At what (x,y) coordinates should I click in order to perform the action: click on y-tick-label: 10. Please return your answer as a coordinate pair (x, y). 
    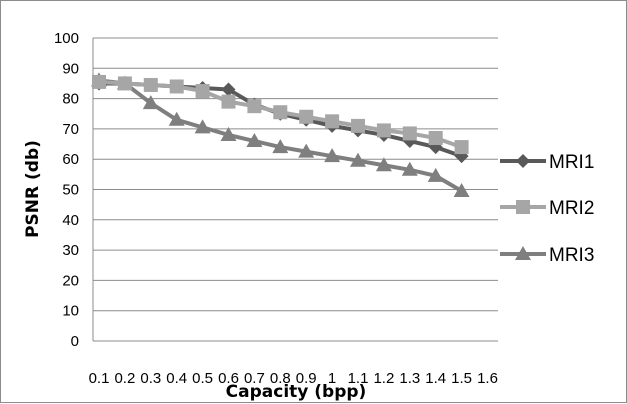
    Looking at the image, I should click on (70, 311).